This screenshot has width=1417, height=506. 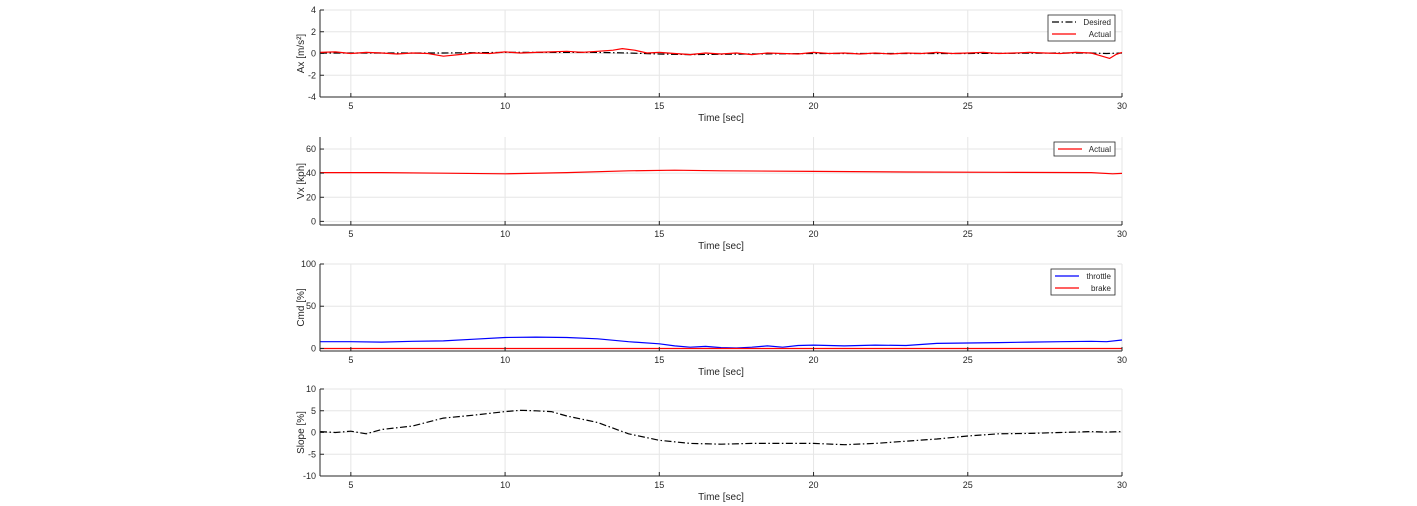 I want to click on y-tick-label: 2, so click(x=313, y=32).